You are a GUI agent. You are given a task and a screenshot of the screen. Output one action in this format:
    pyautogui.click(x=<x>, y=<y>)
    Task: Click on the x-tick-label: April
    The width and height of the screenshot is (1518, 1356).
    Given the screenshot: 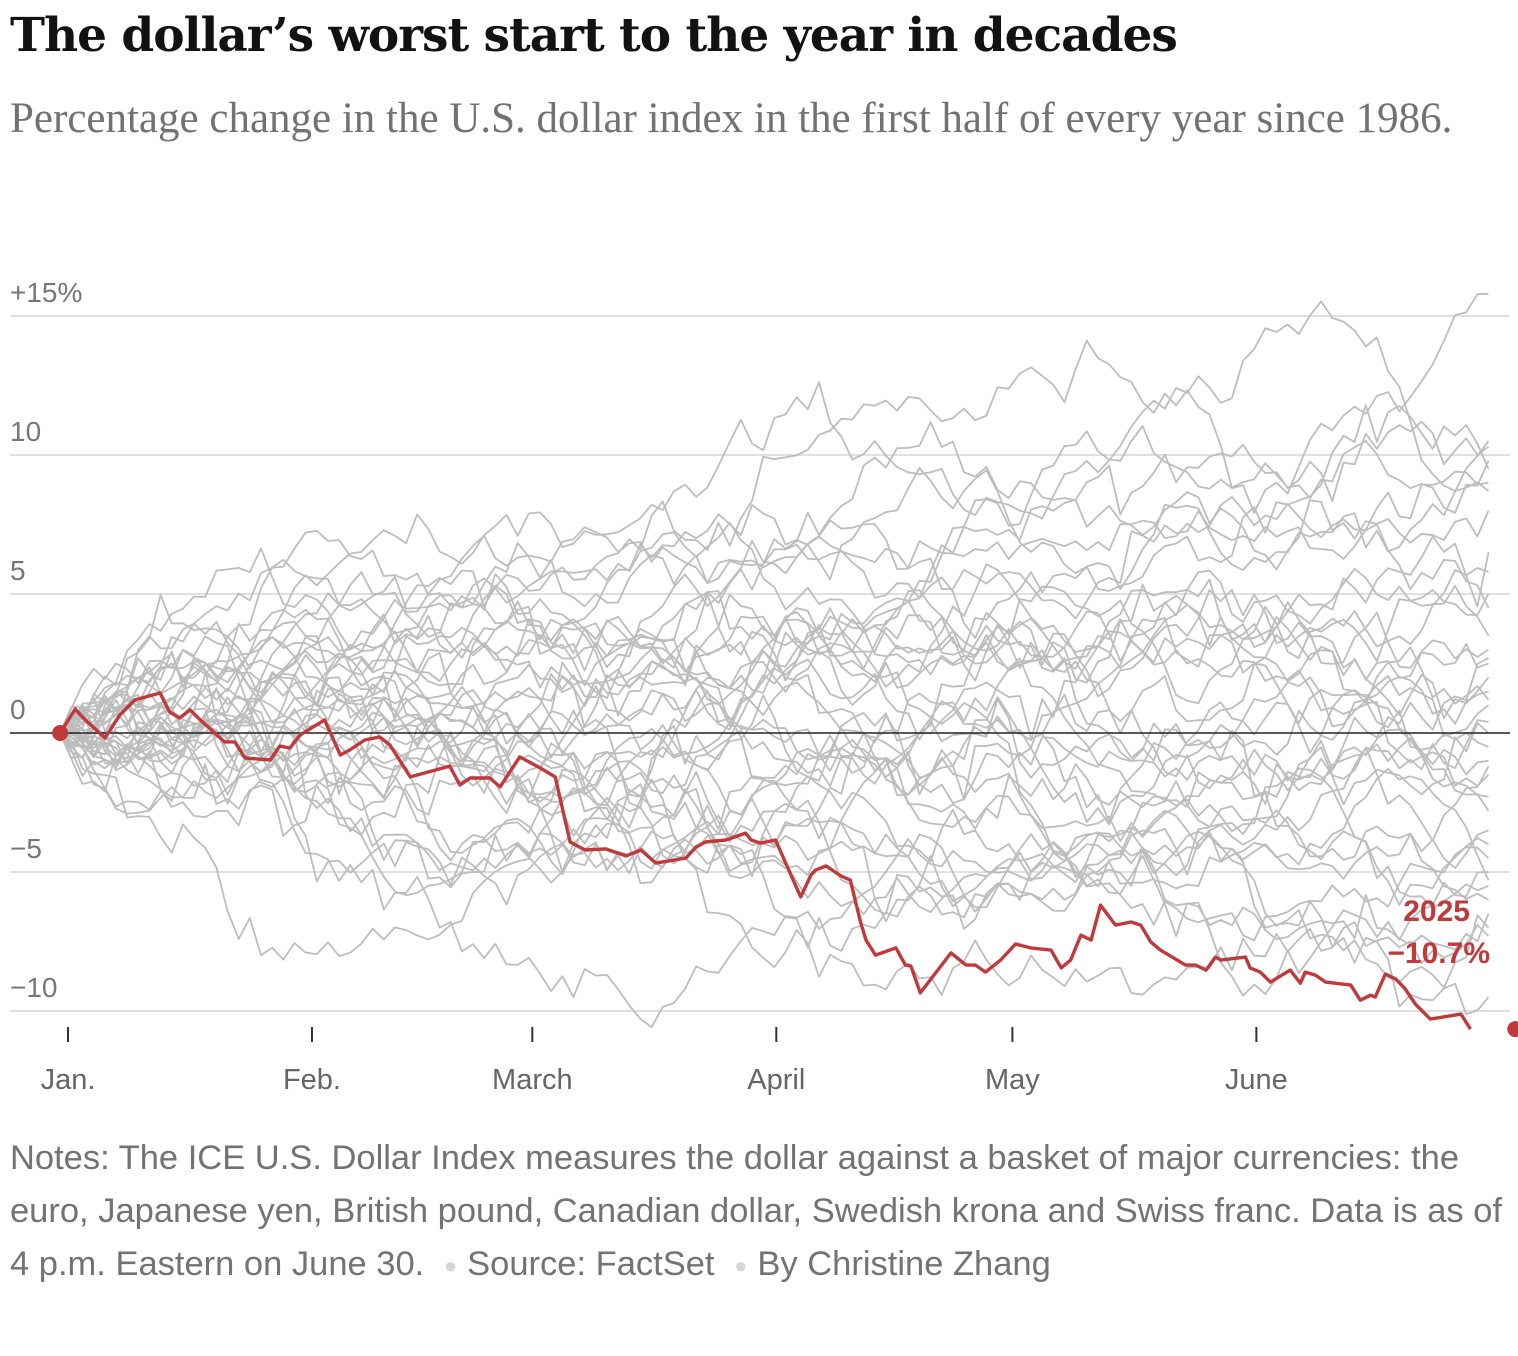 What is the action you would take?
    pyautogui.click(x=776, y=1080)
    